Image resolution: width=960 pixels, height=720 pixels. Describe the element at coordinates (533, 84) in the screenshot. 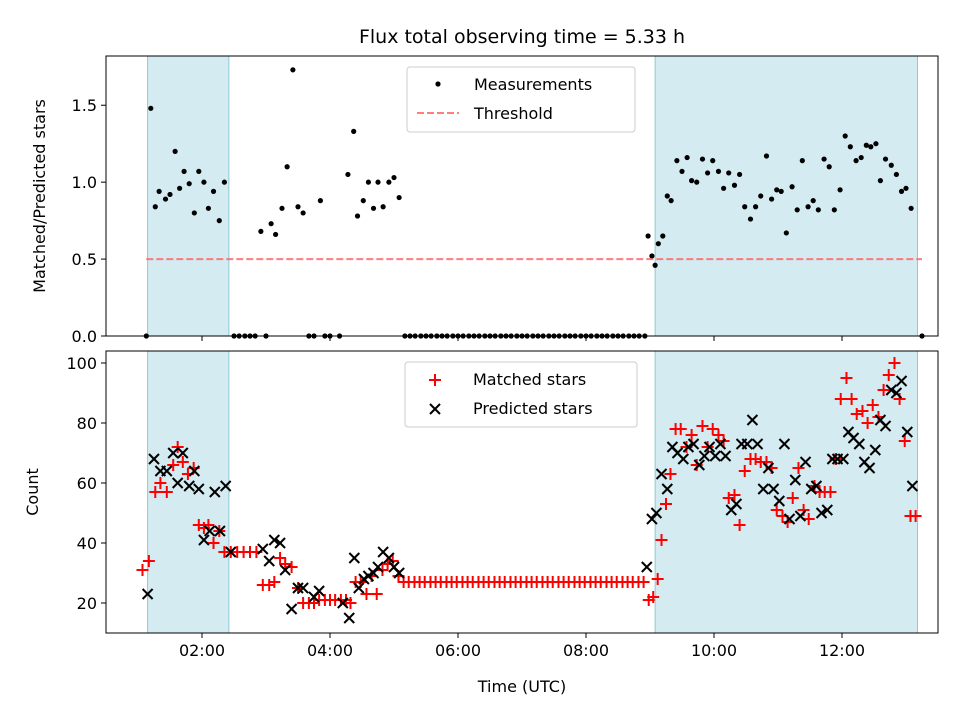

I see `measurements-legend-label: Measurements` at that location.